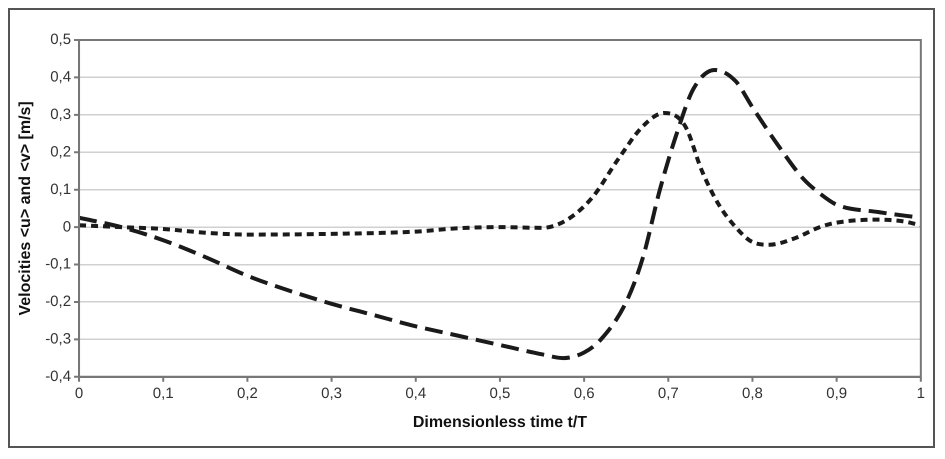  I want to click on x-tick-label: 0,6, so click(584, 393).